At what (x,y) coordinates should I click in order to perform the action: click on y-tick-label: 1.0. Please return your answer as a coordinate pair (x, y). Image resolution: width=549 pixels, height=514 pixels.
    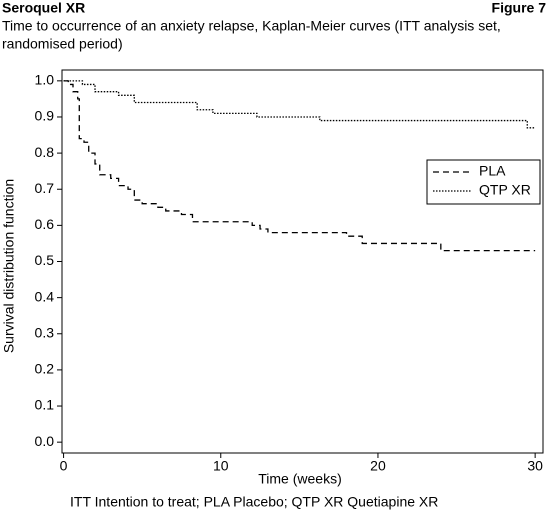
    Looking at the image, I should click on (45, 80).